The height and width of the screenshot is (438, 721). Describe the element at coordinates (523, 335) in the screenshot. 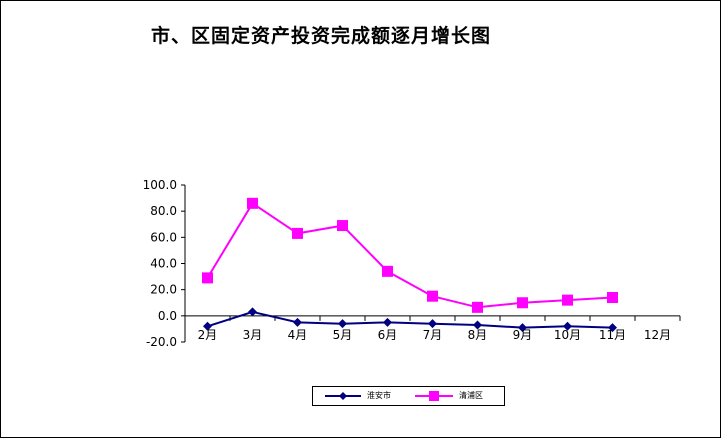

I see `x-tick-label: 9月` at that location.